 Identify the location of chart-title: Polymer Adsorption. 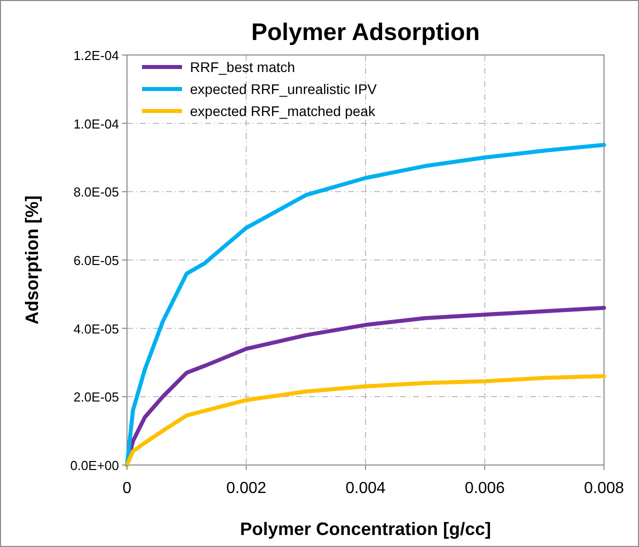
(365, 32).